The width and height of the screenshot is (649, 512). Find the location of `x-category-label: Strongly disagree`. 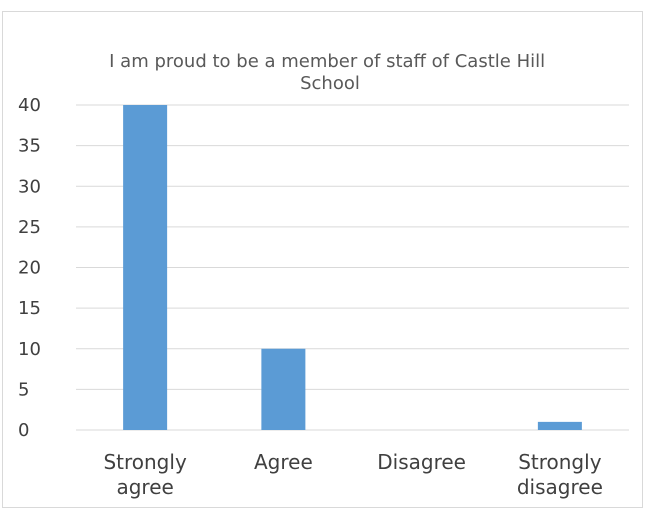

x-category-label: Strongly disagree is located at coordinates (560, 474).